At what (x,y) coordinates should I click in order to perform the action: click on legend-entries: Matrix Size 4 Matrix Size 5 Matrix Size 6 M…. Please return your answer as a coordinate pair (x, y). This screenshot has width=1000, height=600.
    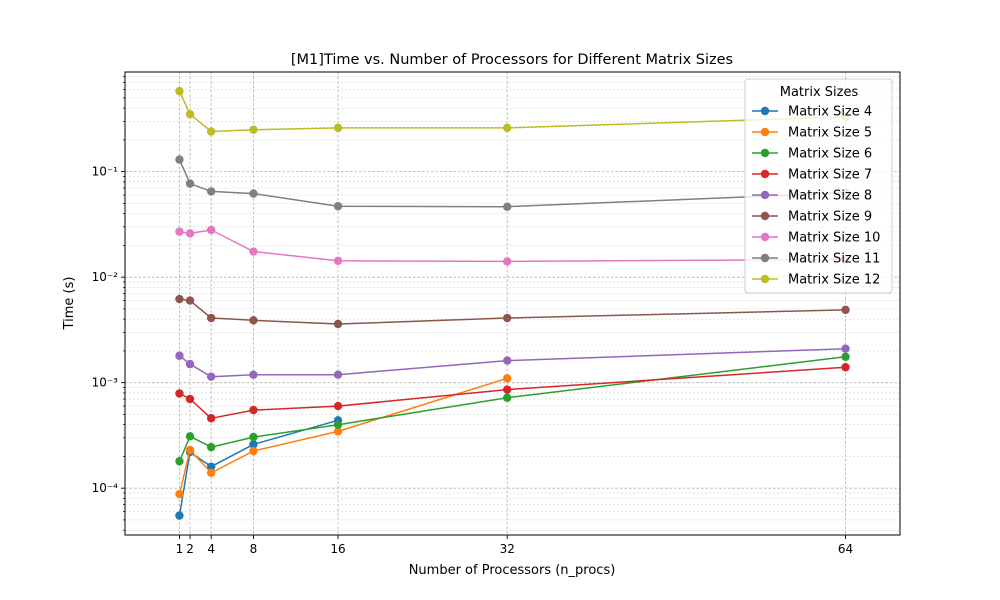
    Looking at the image, I should click on (816, 196).